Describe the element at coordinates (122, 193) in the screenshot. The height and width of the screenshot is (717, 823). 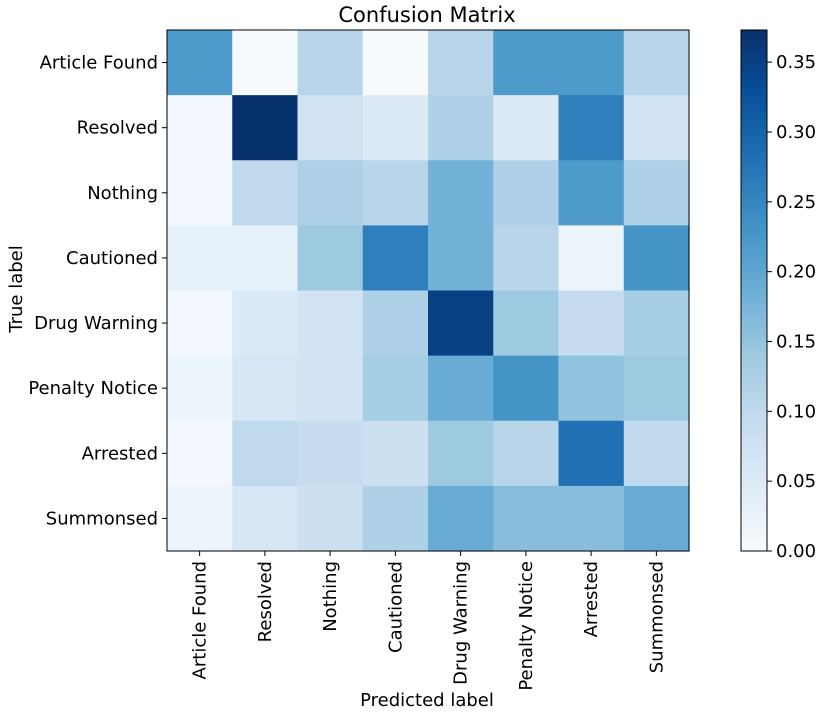
I see `y-tick-label: Nothing` at that location.